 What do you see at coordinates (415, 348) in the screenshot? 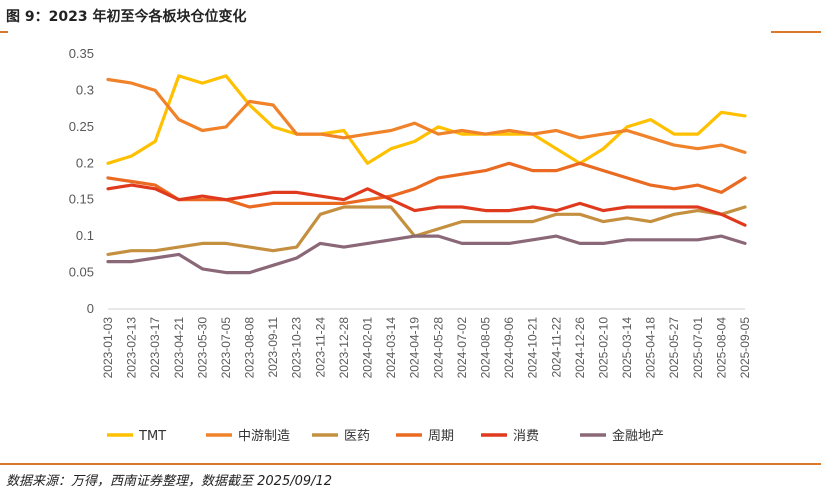
I see `x-tick-label: 2024-04-19` at bounding box center [415, 348].